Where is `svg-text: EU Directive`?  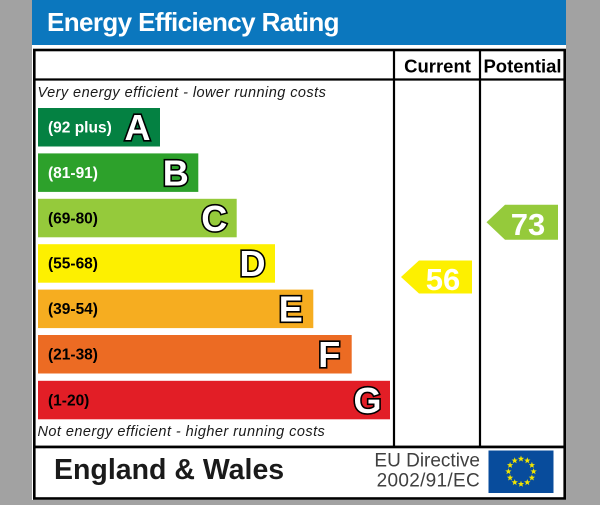 svg-text: EU Directive is located at coordinates (427, 460).